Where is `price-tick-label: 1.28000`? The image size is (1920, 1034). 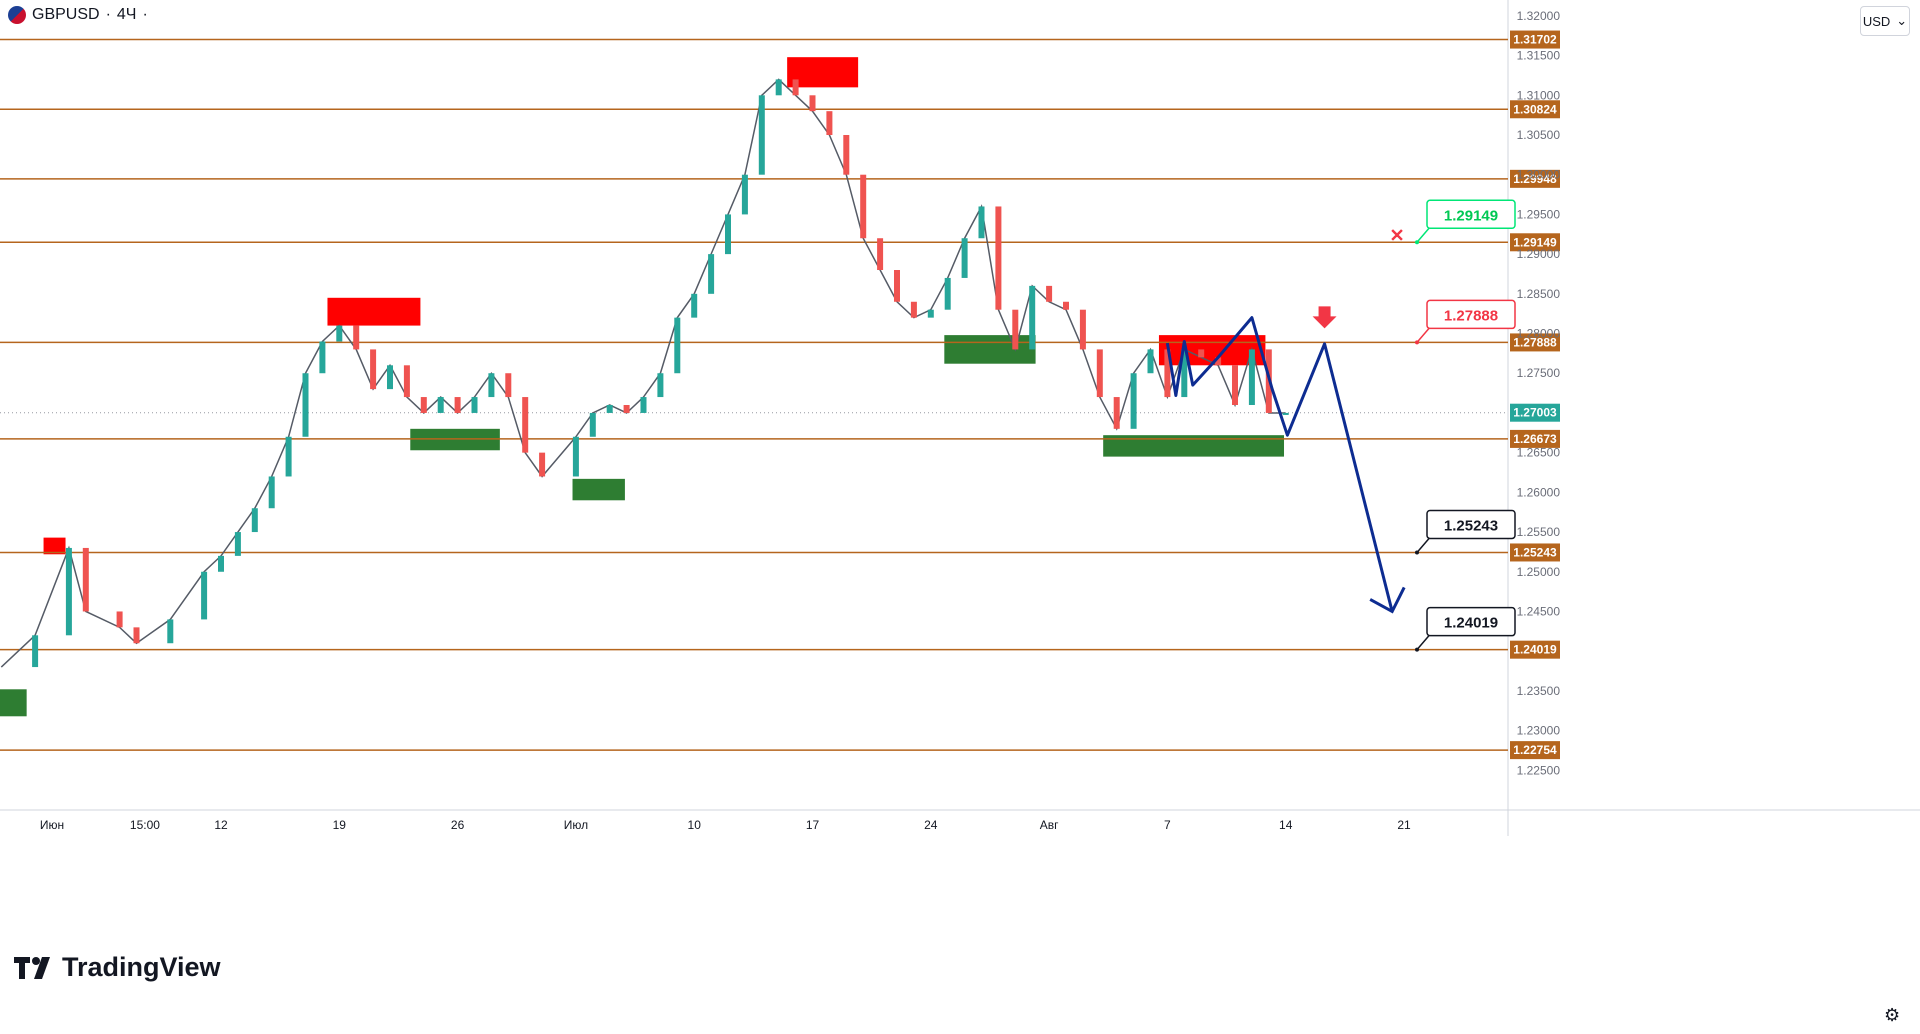
price-tick-label: 1.28000 is located at coordinates (1539, 334).